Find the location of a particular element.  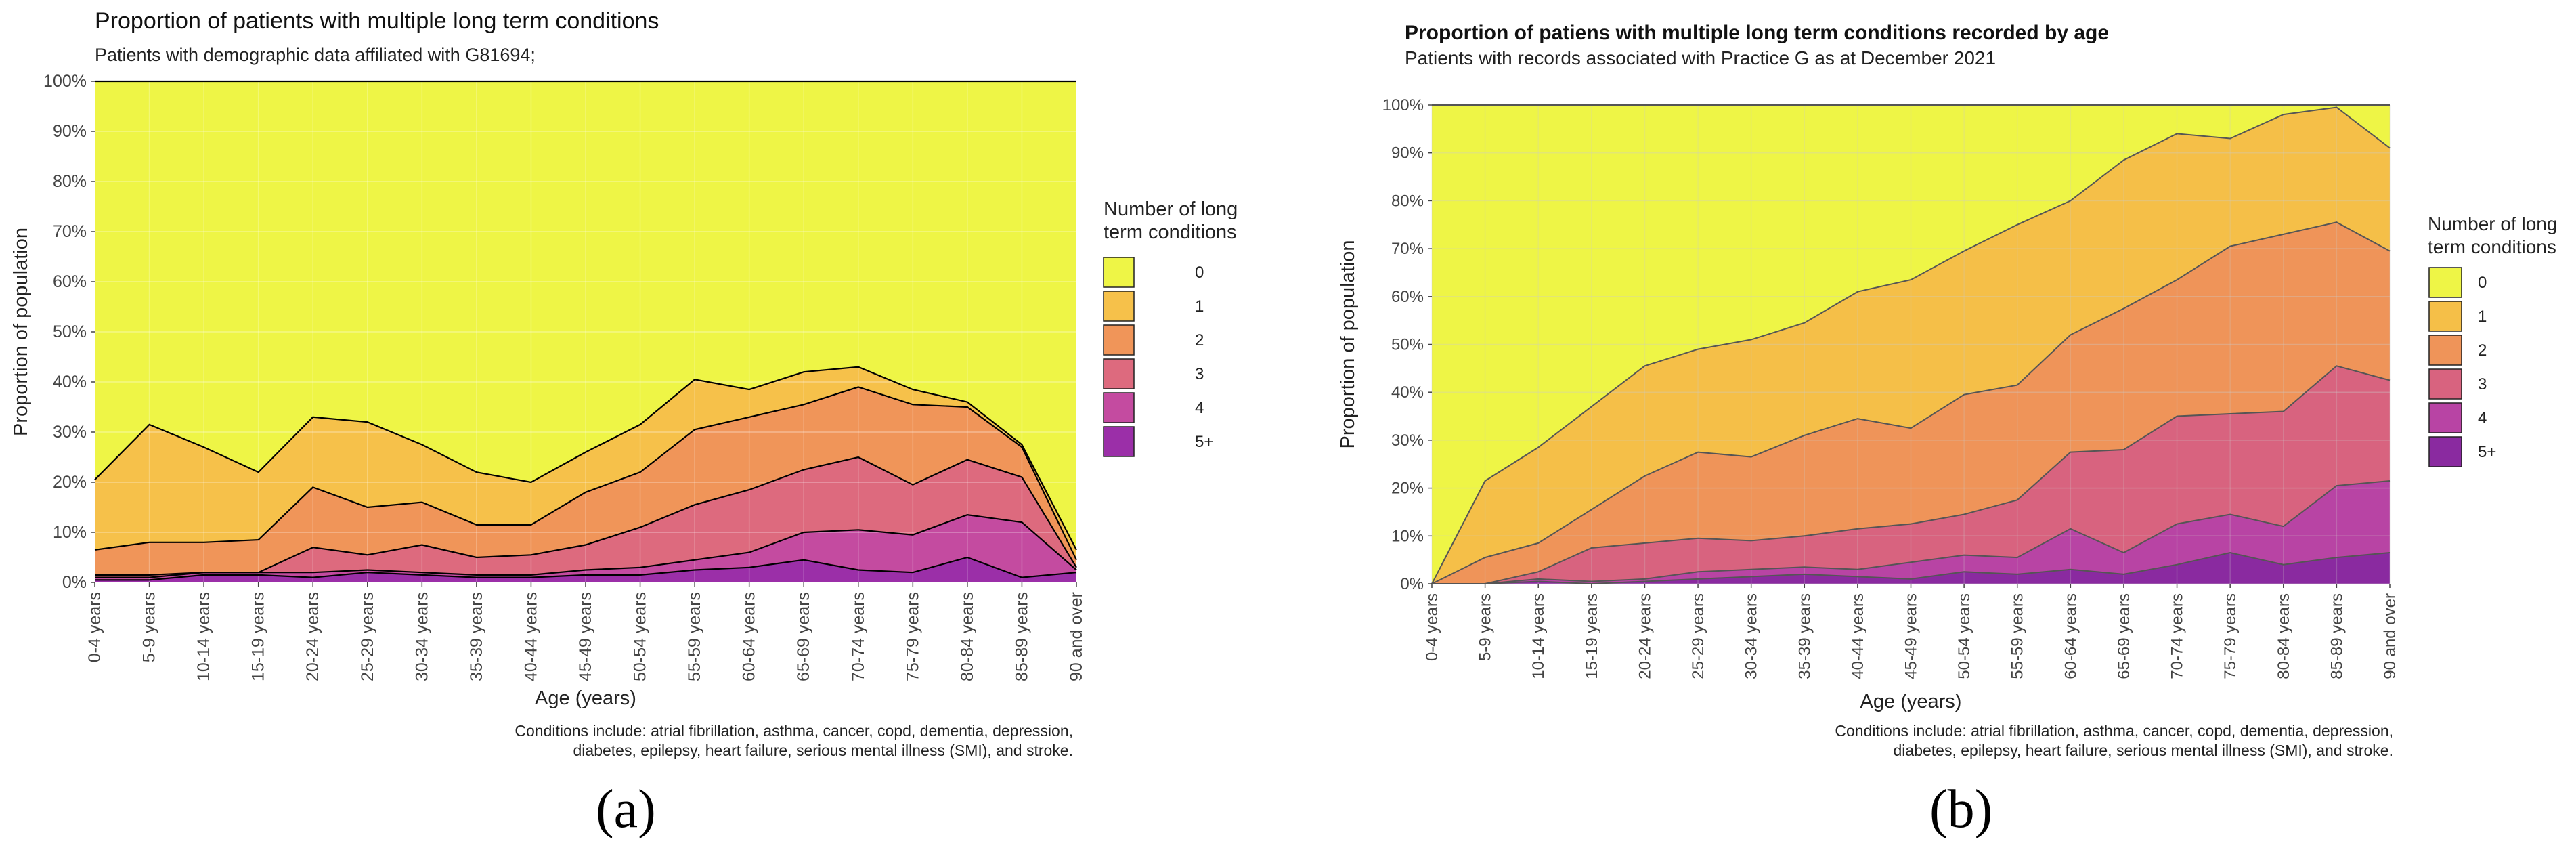

x-tick-label: 60-64 years is located at coordinates (2070, 636).